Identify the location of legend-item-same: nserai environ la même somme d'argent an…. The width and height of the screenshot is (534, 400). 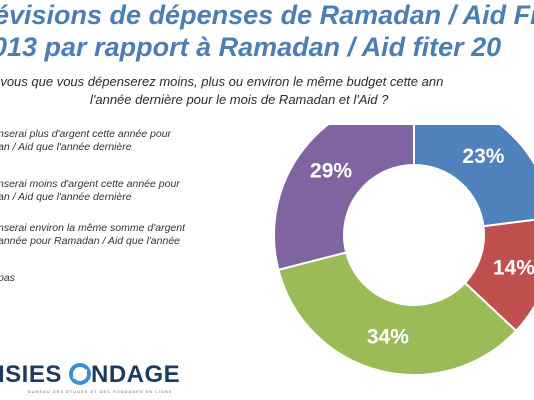
(93, 241).